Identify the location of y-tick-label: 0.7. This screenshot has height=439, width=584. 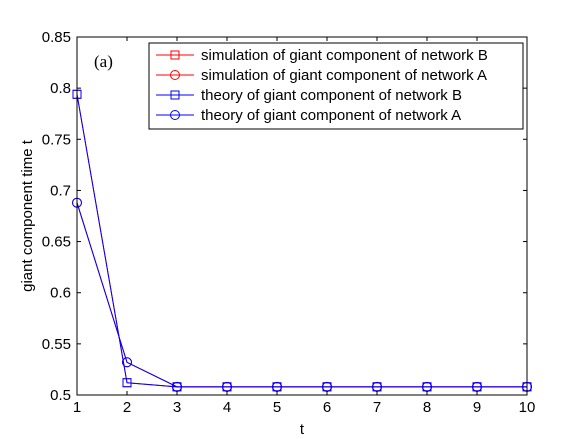
(60, 190).